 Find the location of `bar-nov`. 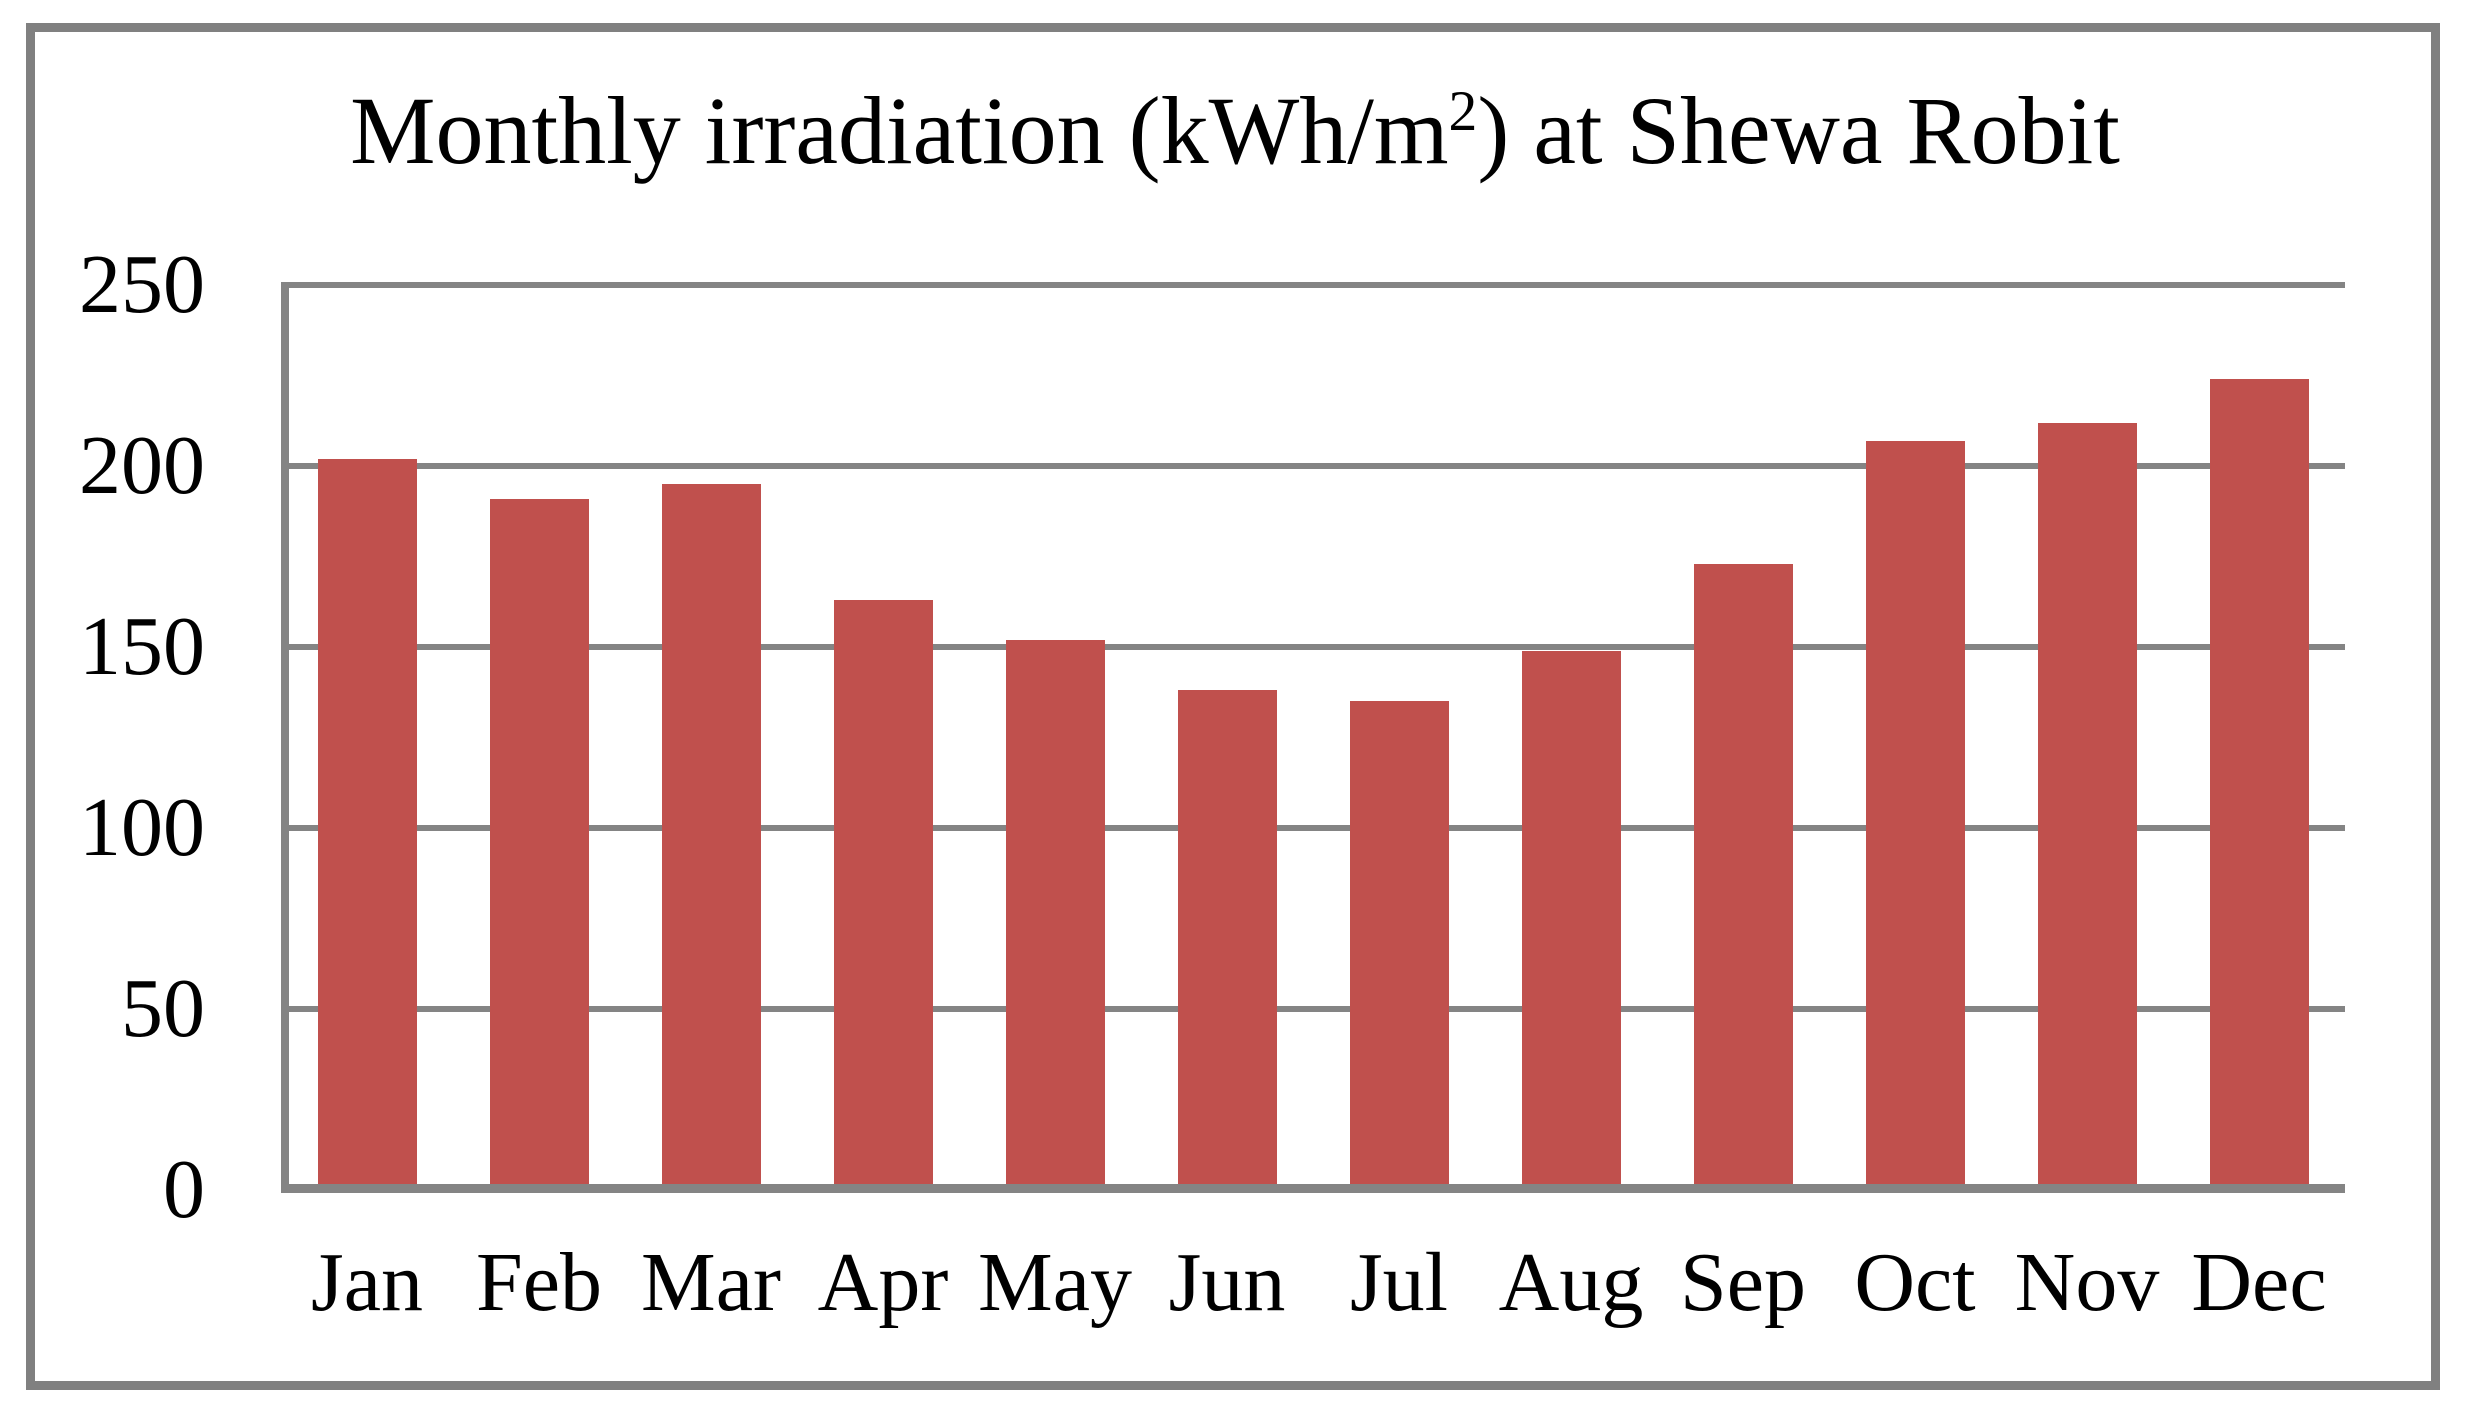

bar-nov is located at coordinates (2087, 806).